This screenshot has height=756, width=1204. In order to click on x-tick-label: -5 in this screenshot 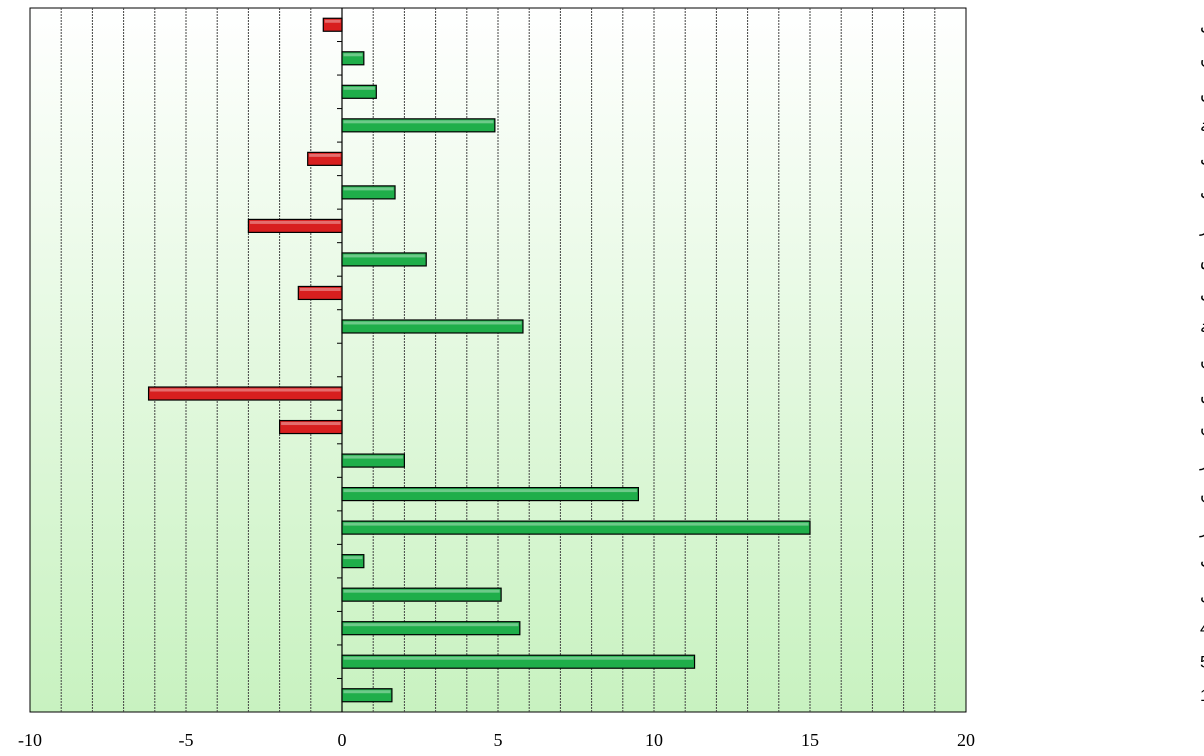, I will do `click(186, 740)`.